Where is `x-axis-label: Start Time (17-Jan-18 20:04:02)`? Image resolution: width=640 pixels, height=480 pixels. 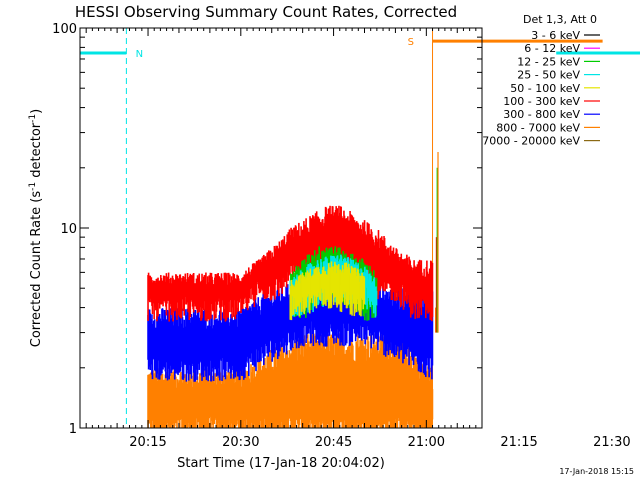
x-axis-label: Start Time (17-Jan-18 20:04:02) is located at coordinates (281, 463).